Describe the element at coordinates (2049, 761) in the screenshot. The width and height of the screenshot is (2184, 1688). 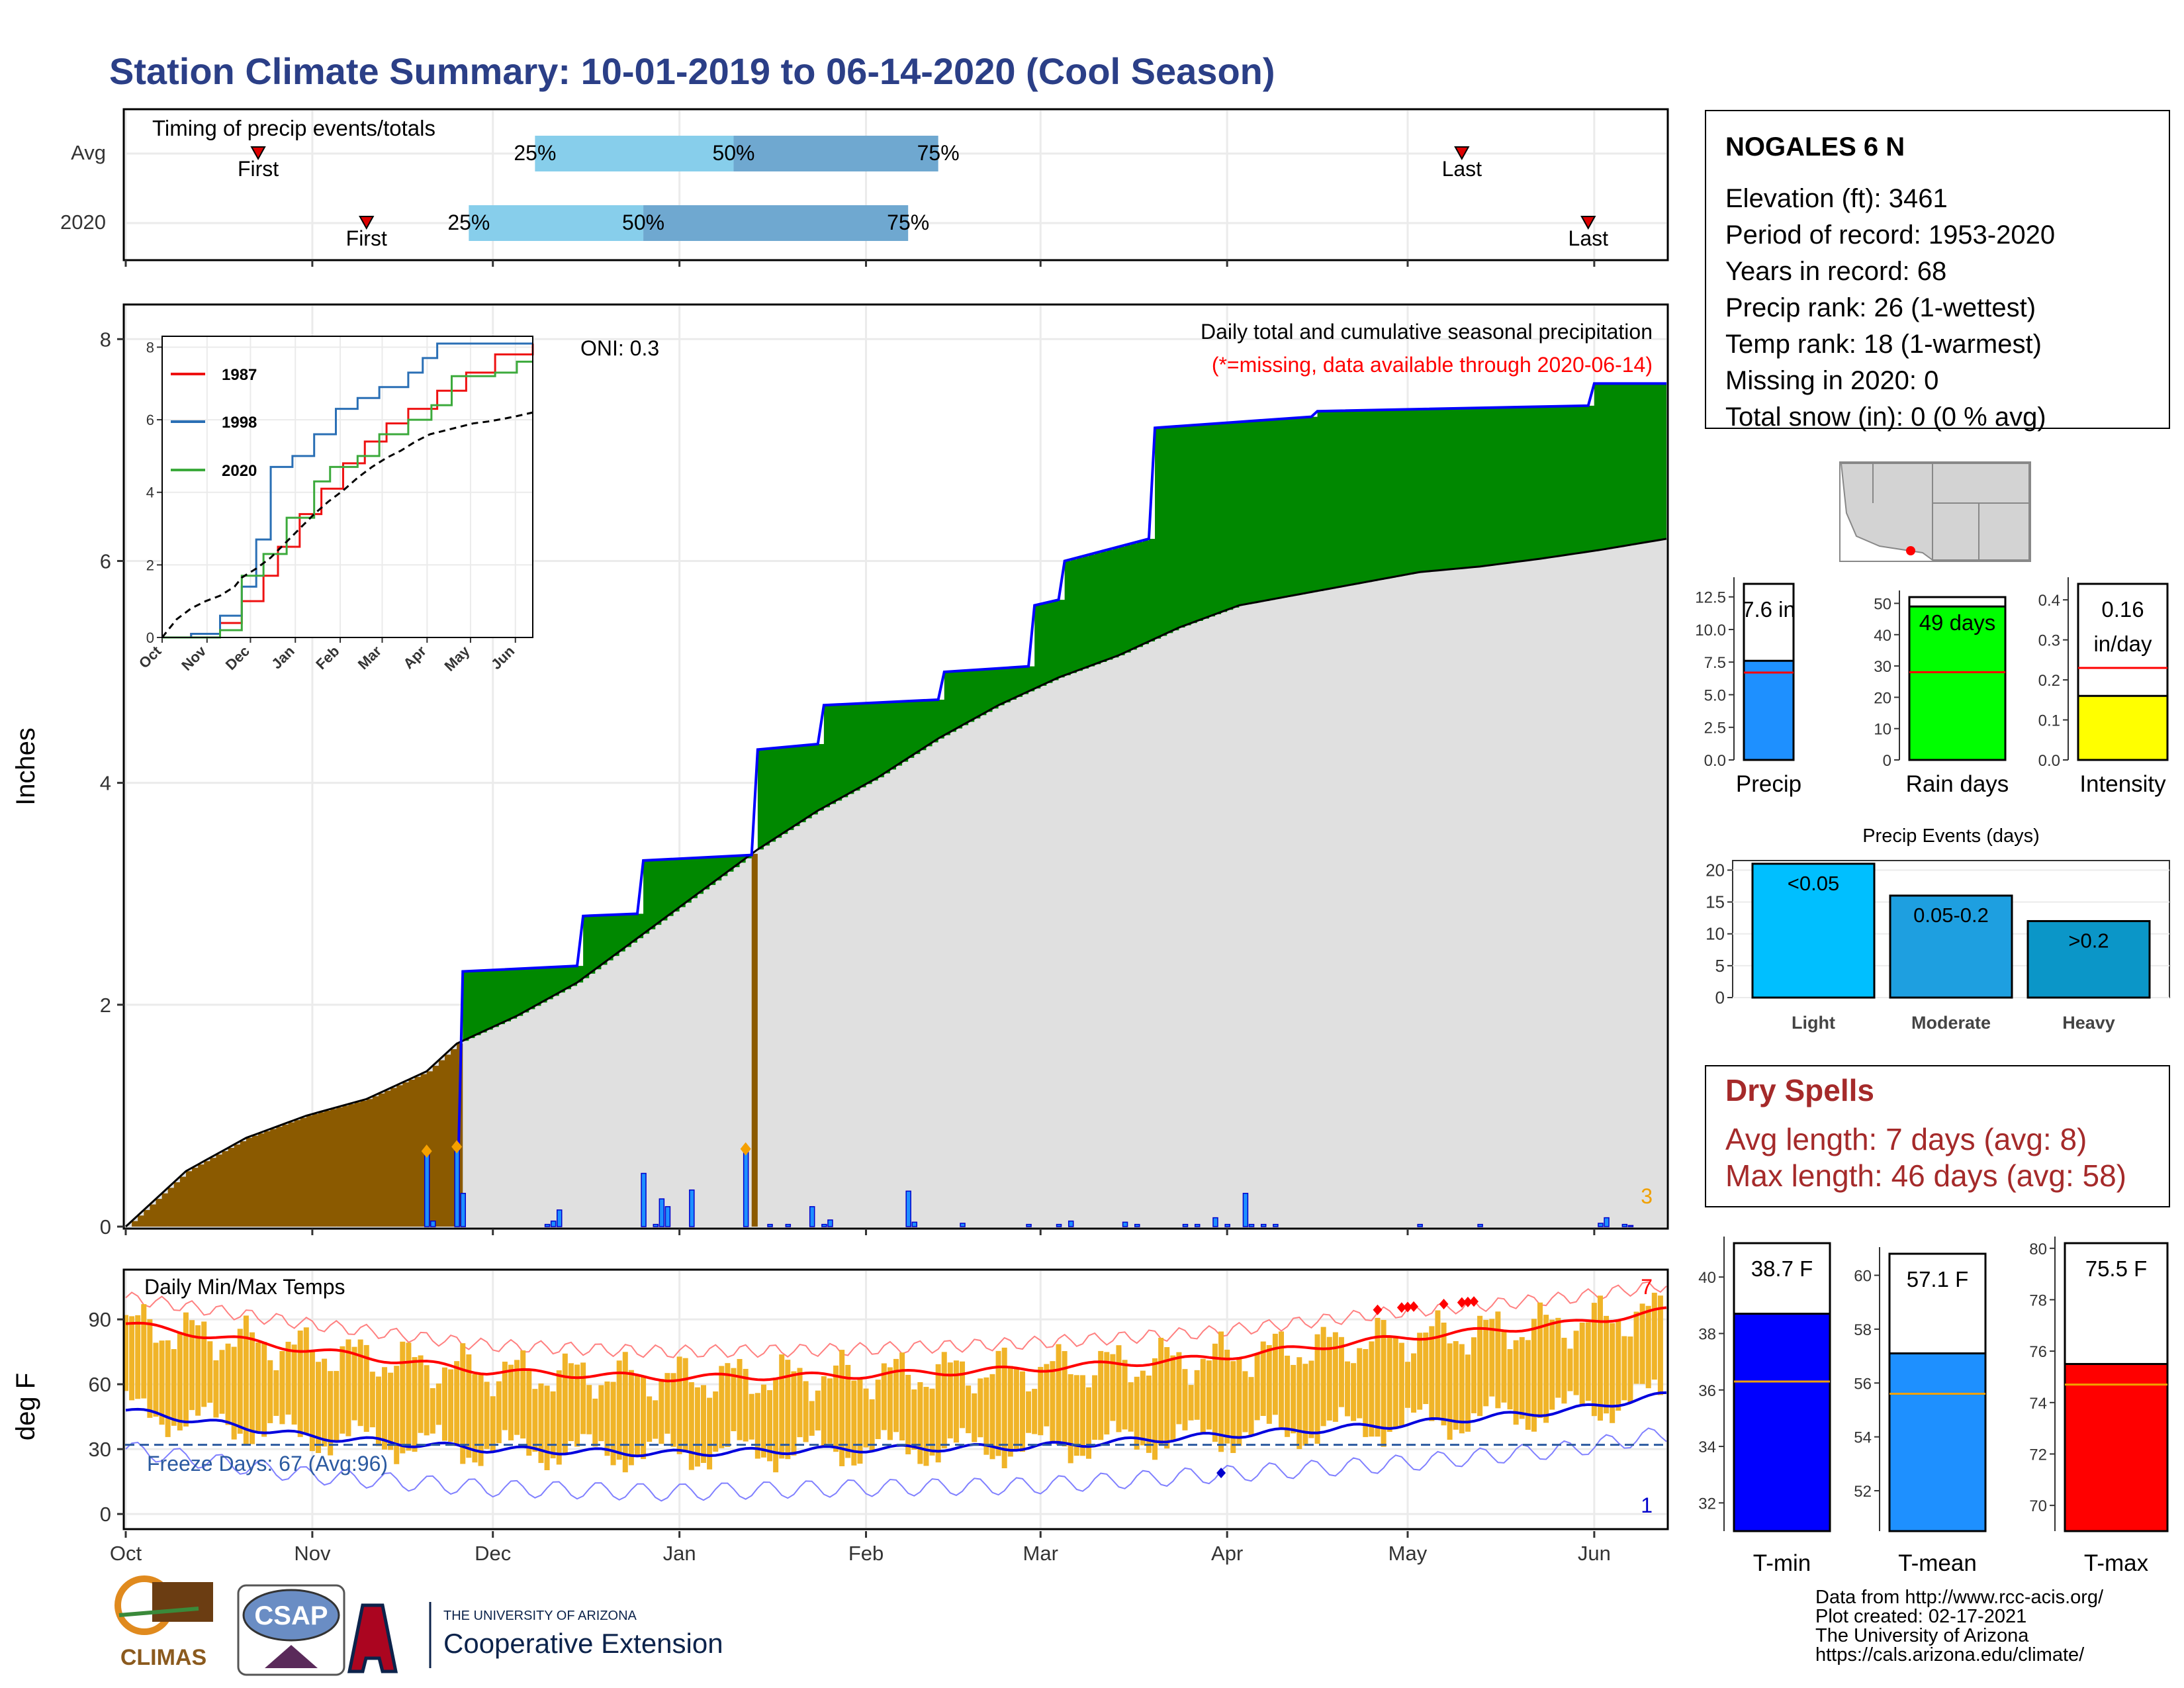
I see `intensity-ytick-label: 0.0` at that location.